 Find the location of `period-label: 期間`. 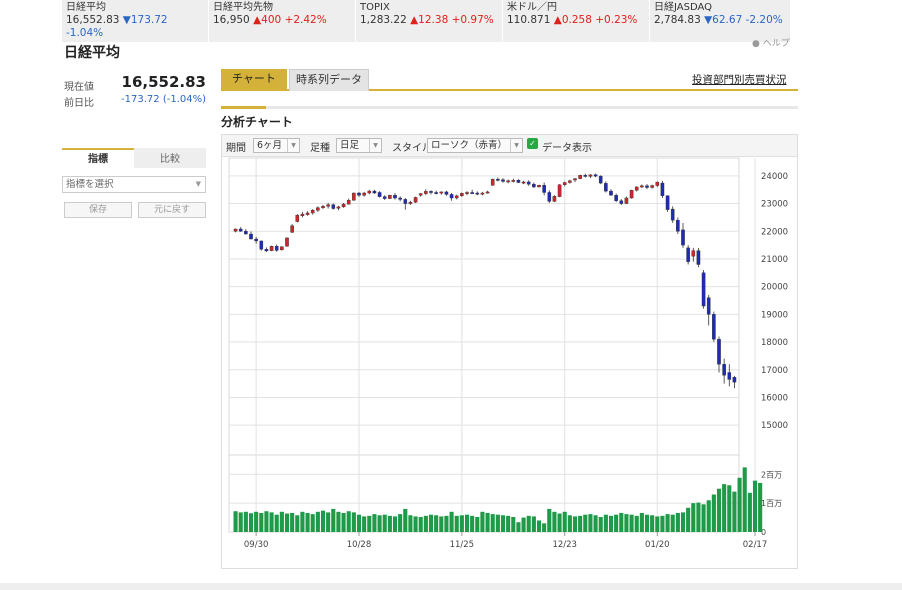

period-label: 期間 is located at coordinates (236, 148).